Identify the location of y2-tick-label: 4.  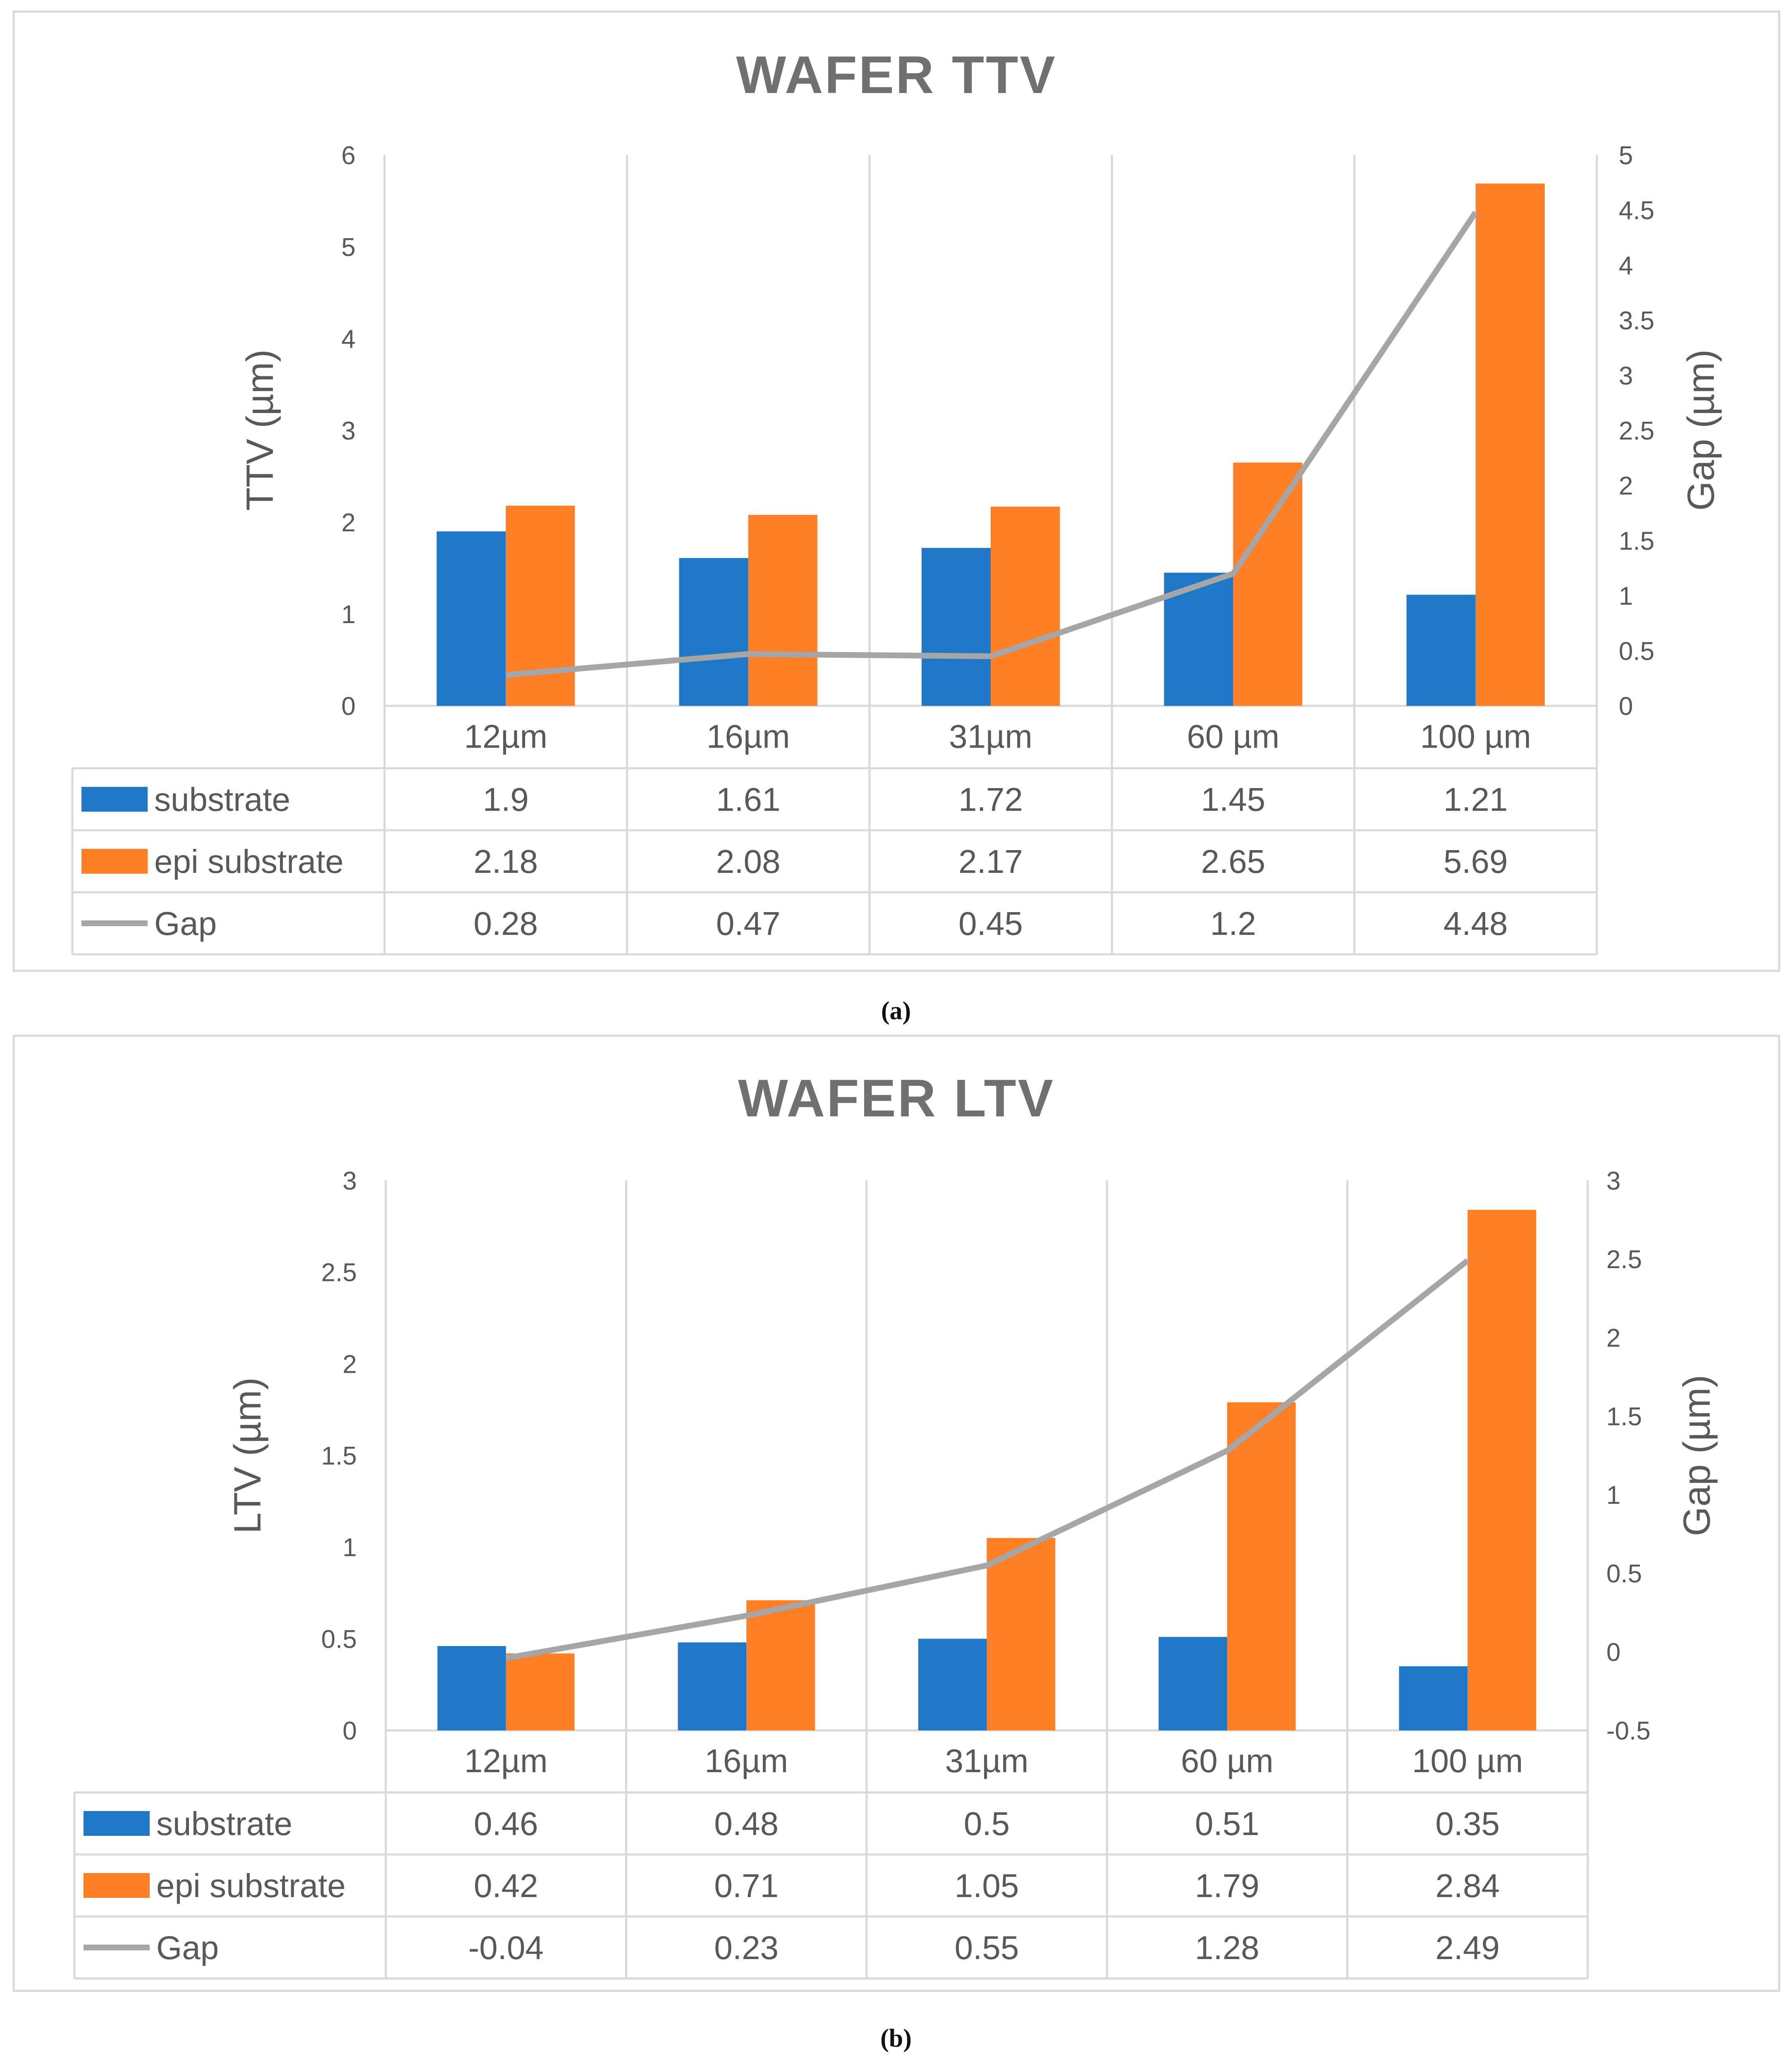
(1626, 265).